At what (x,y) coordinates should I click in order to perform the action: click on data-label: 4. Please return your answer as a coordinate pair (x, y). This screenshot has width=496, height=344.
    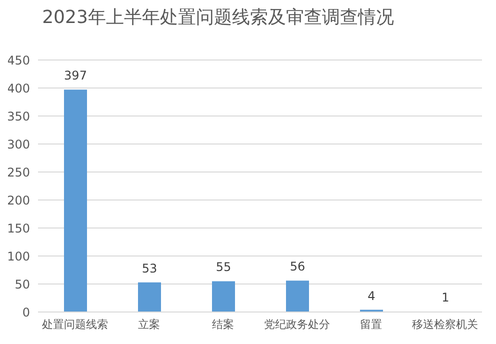
    Looking at the image, I should click on (372, 295).